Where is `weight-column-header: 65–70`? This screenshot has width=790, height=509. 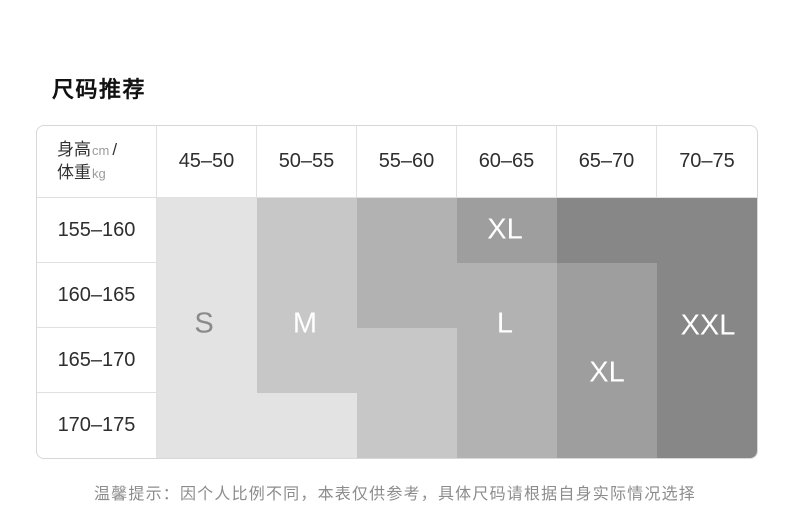 weight-column-header: 65–70 is located at coordinates (607, 162).